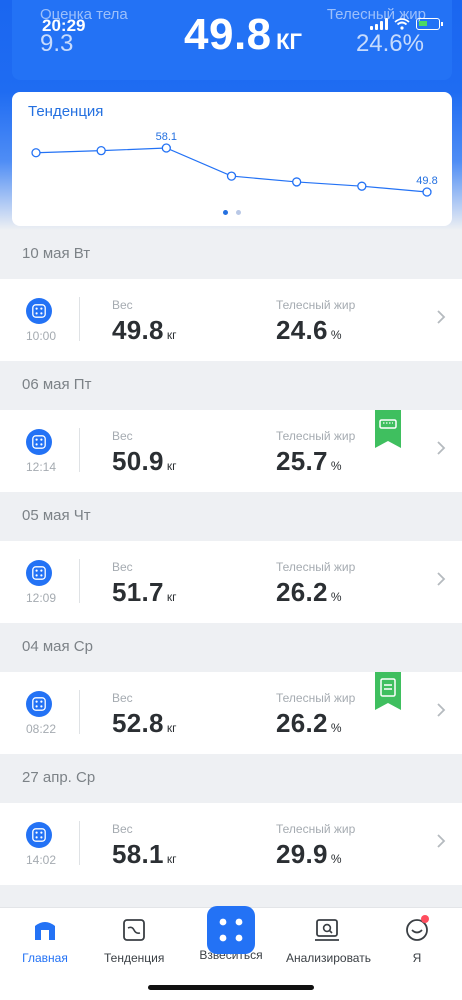  Describe the element at coordinates (134, 958) in the screenshot. I see `tab-trend-label: Тенденция` at that location.